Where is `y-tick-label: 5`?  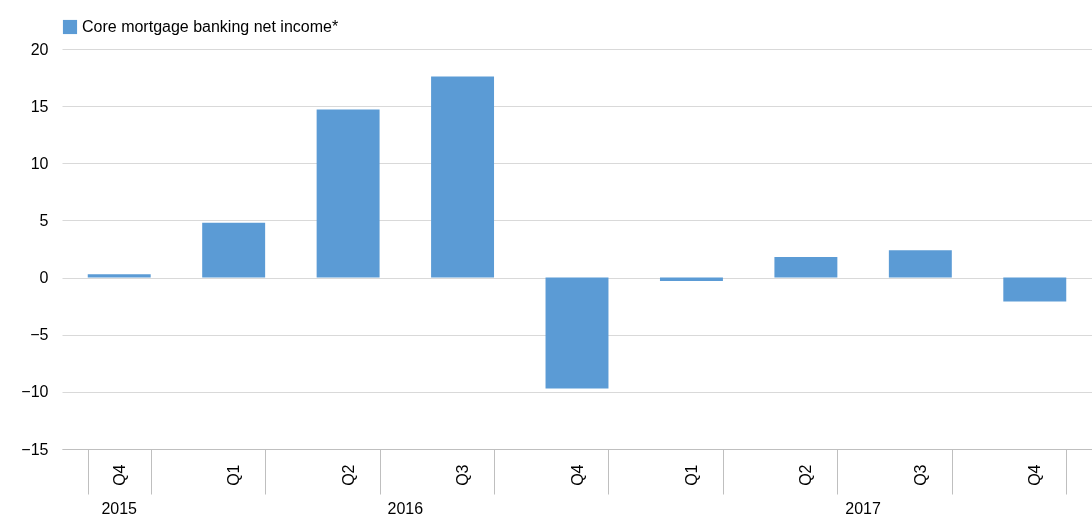 y-tick-label: 5 is located at coordinates (44, 220).